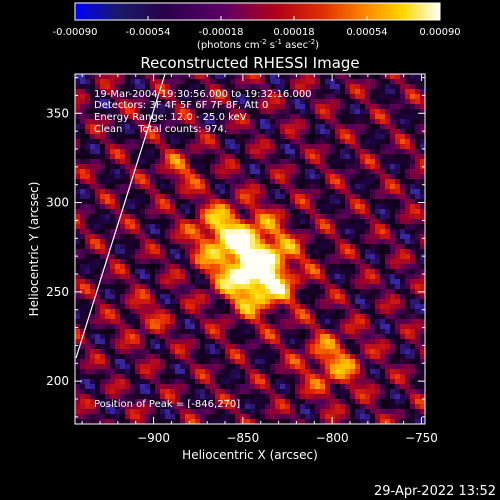  What do you see at coordinates (221, 32) in the screenshot?
I see `colorbar-tick-label: -0.00018` at bounding box center [221, 32].